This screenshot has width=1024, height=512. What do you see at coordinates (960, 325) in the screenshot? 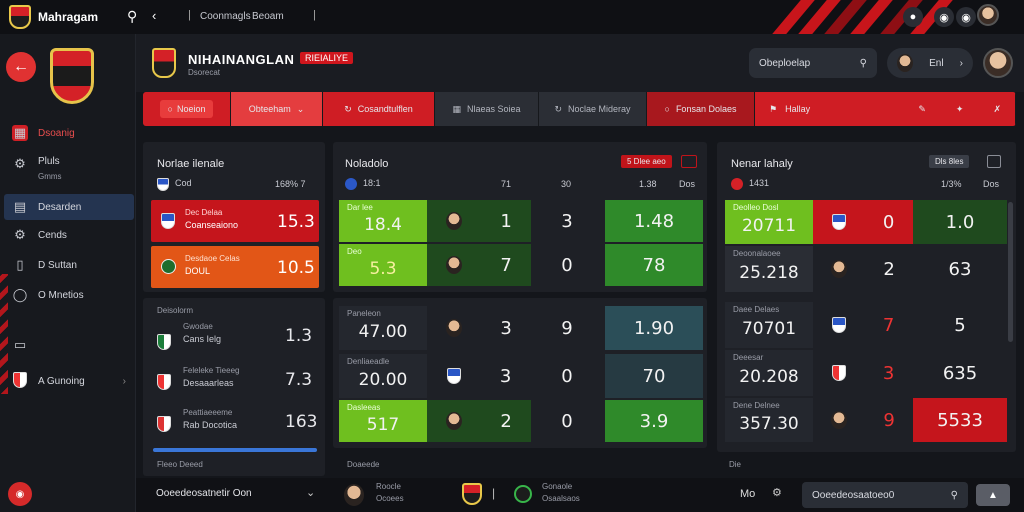
I see `odds-cell: 5` at bounding box center [960, 325].